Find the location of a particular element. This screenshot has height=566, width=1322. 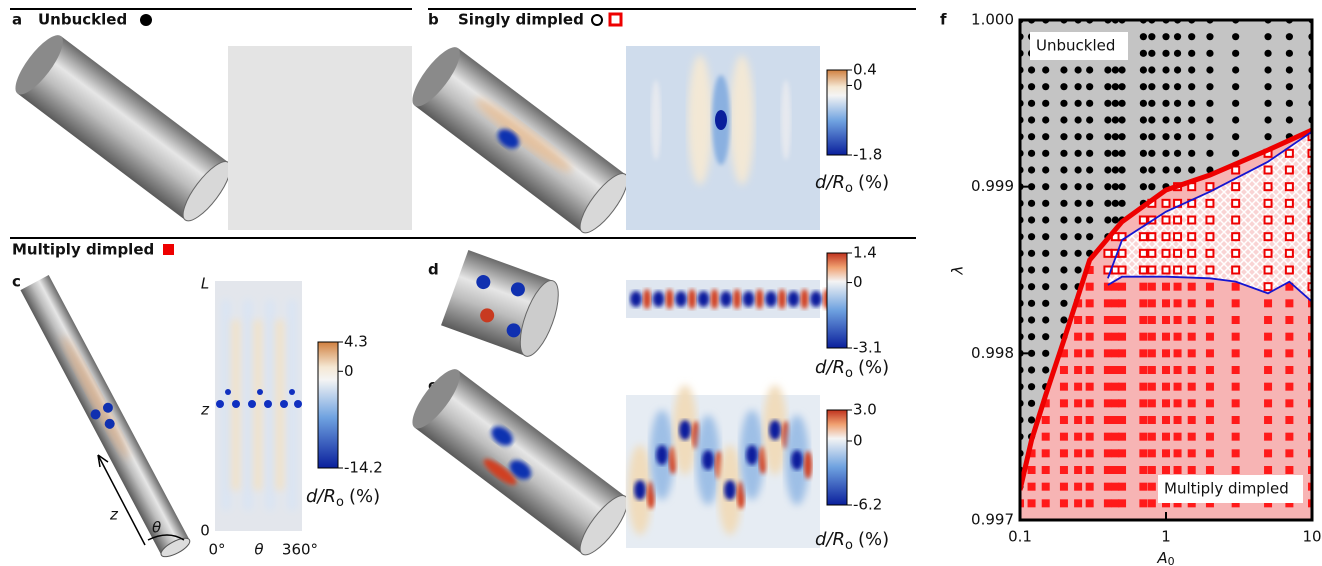

colorbar-label: d/Ro (%) is located at coordinates (852, 541).